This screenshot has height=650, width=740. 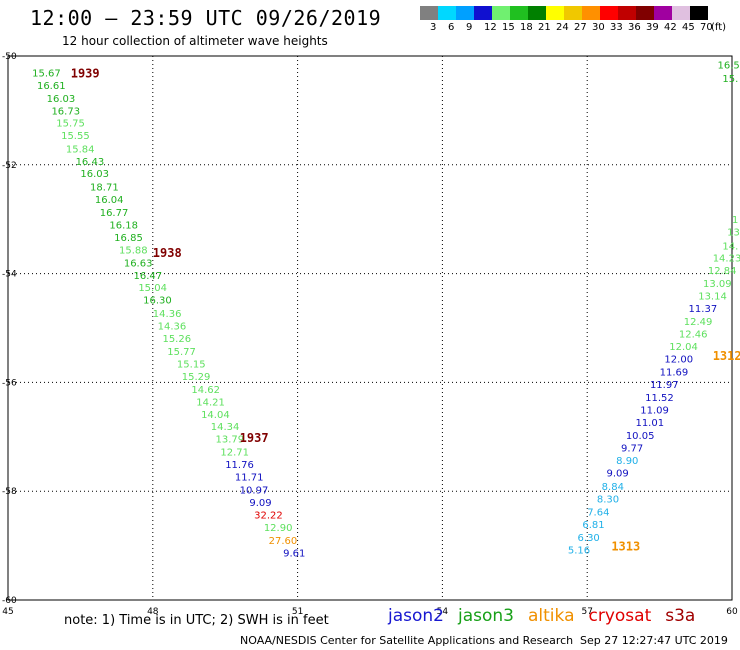 What do you see at coordinates (225, 427) in the screenshot?
I see `wave-height-reading: 14.34` at bounding box center [225, 427].